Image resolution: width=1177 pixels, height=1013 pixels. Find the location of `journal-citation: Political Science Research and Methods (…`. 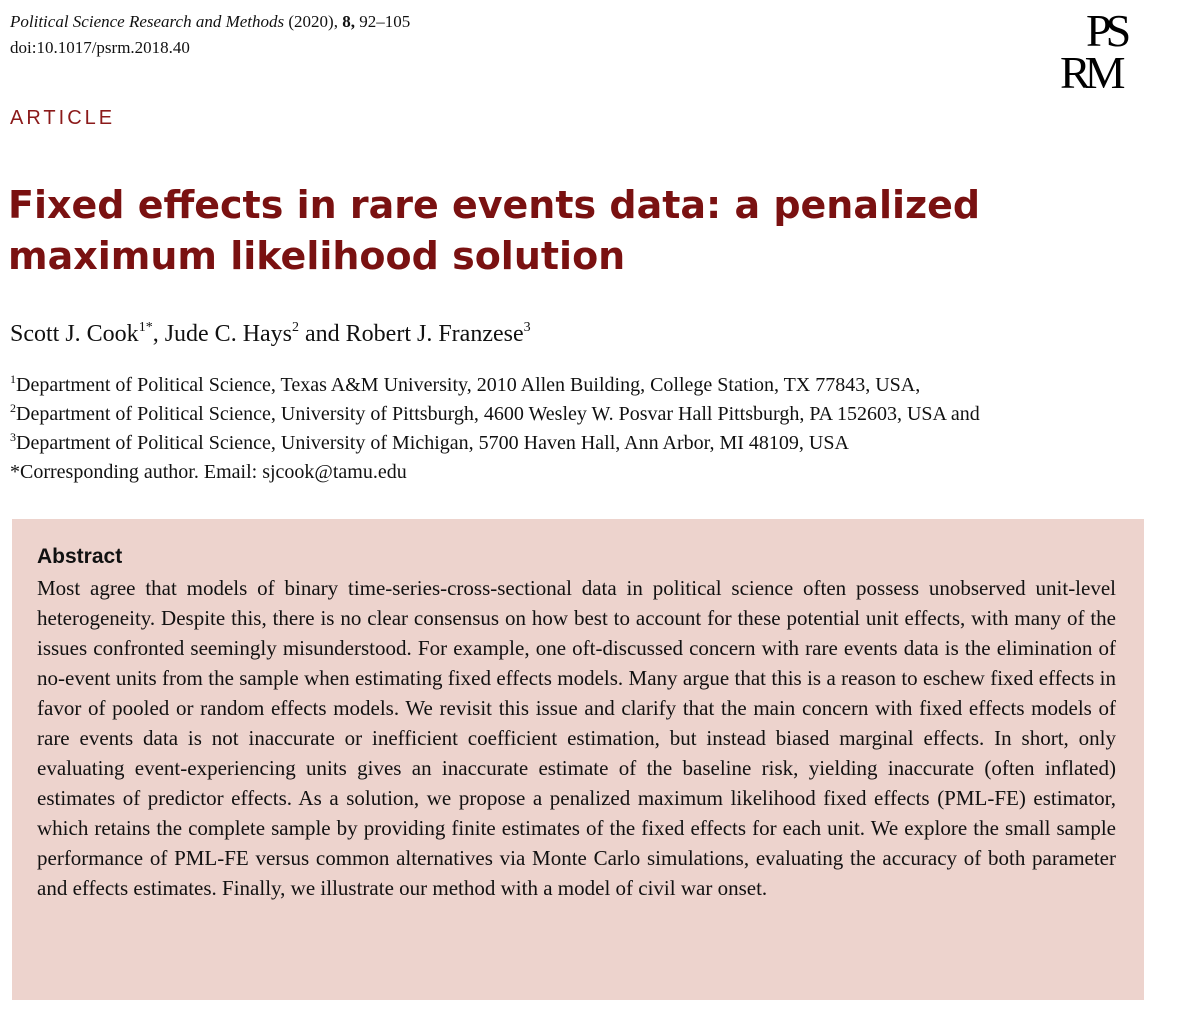

journal-citation: Political Science Research and Methods (… is located at coordinates (210, 22).